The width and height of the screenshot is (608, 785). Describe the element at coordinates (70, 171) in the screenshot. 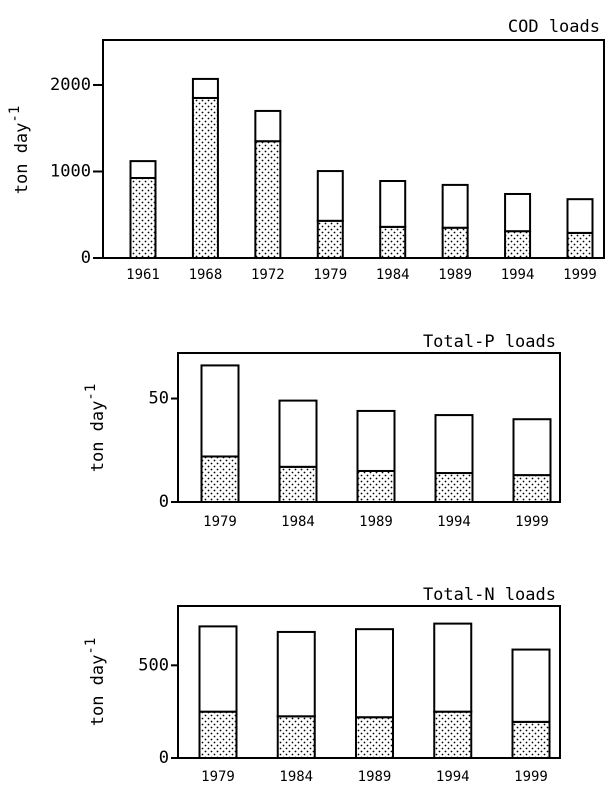

I see `y-tick-label: 1000` at that location.